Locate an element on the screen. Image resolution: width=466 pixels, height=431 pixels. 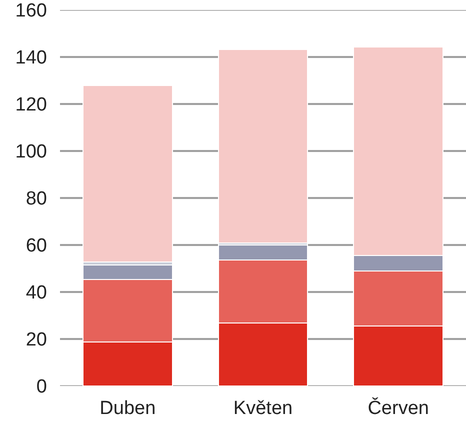
y-tick-label: 0 is located at coordinates (41, 387).